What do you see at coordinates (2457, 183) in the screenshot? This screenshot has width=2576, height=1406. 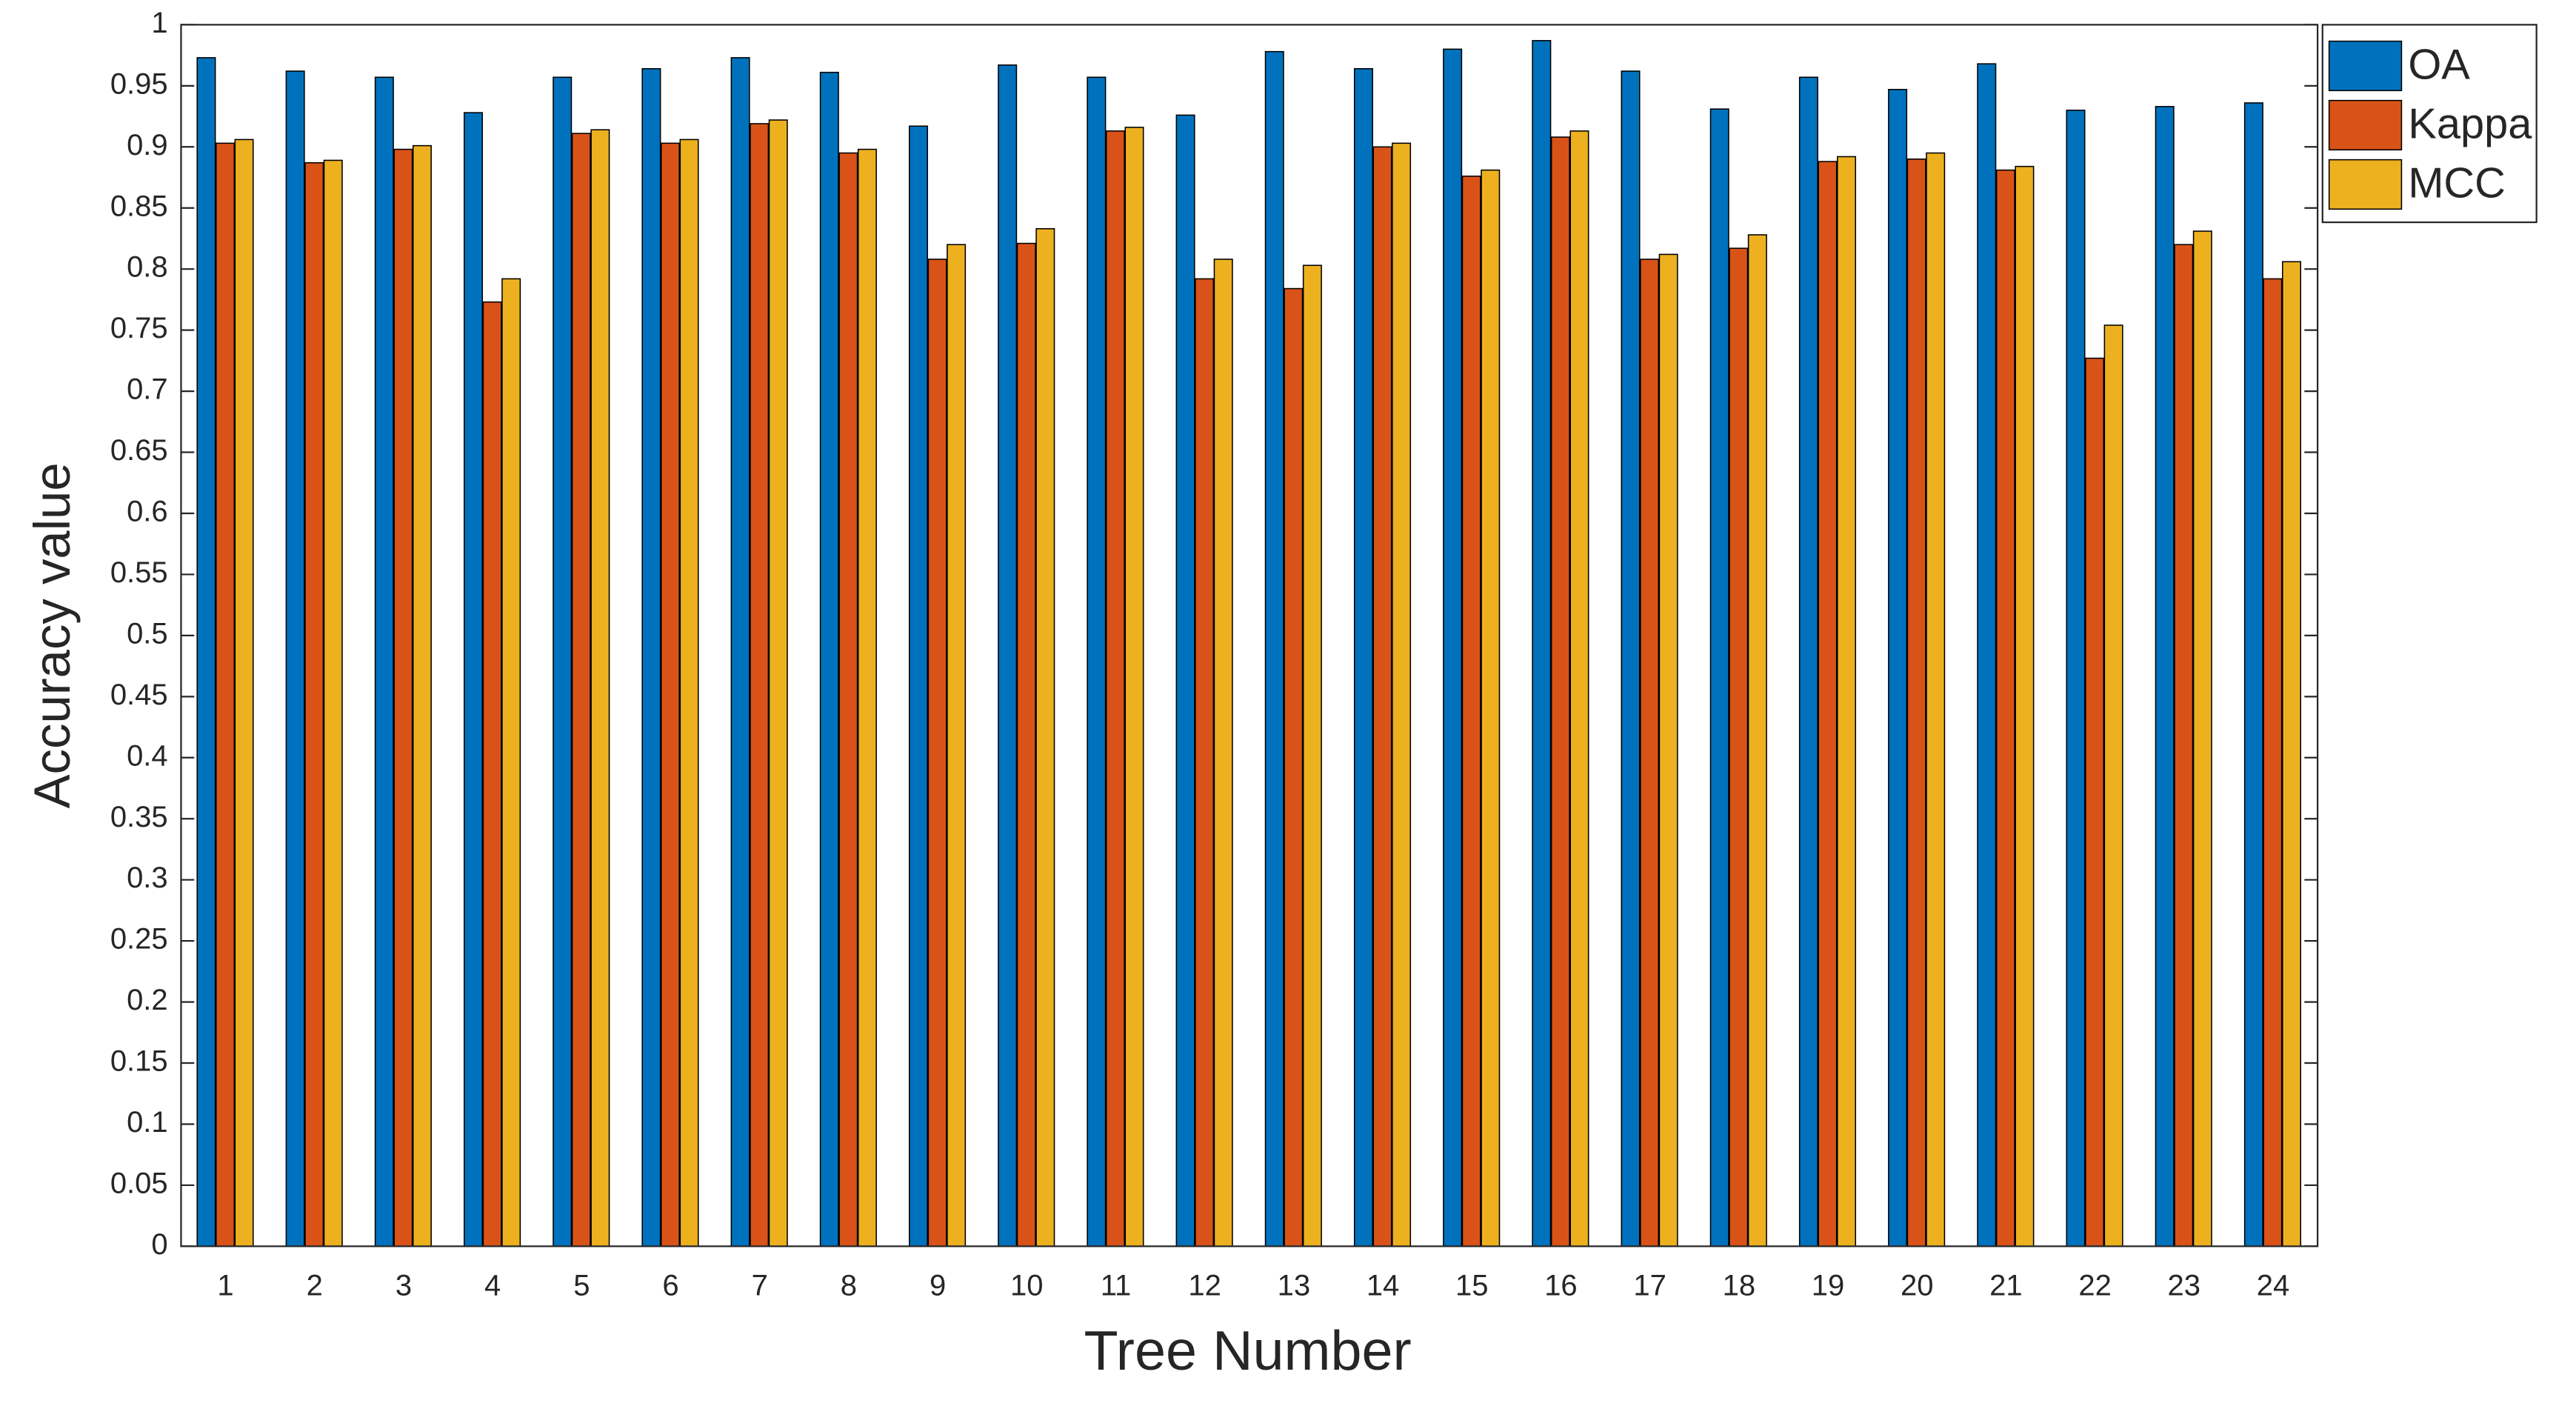 I see `legend-label: MCC` at bounding box center [2457, 183].